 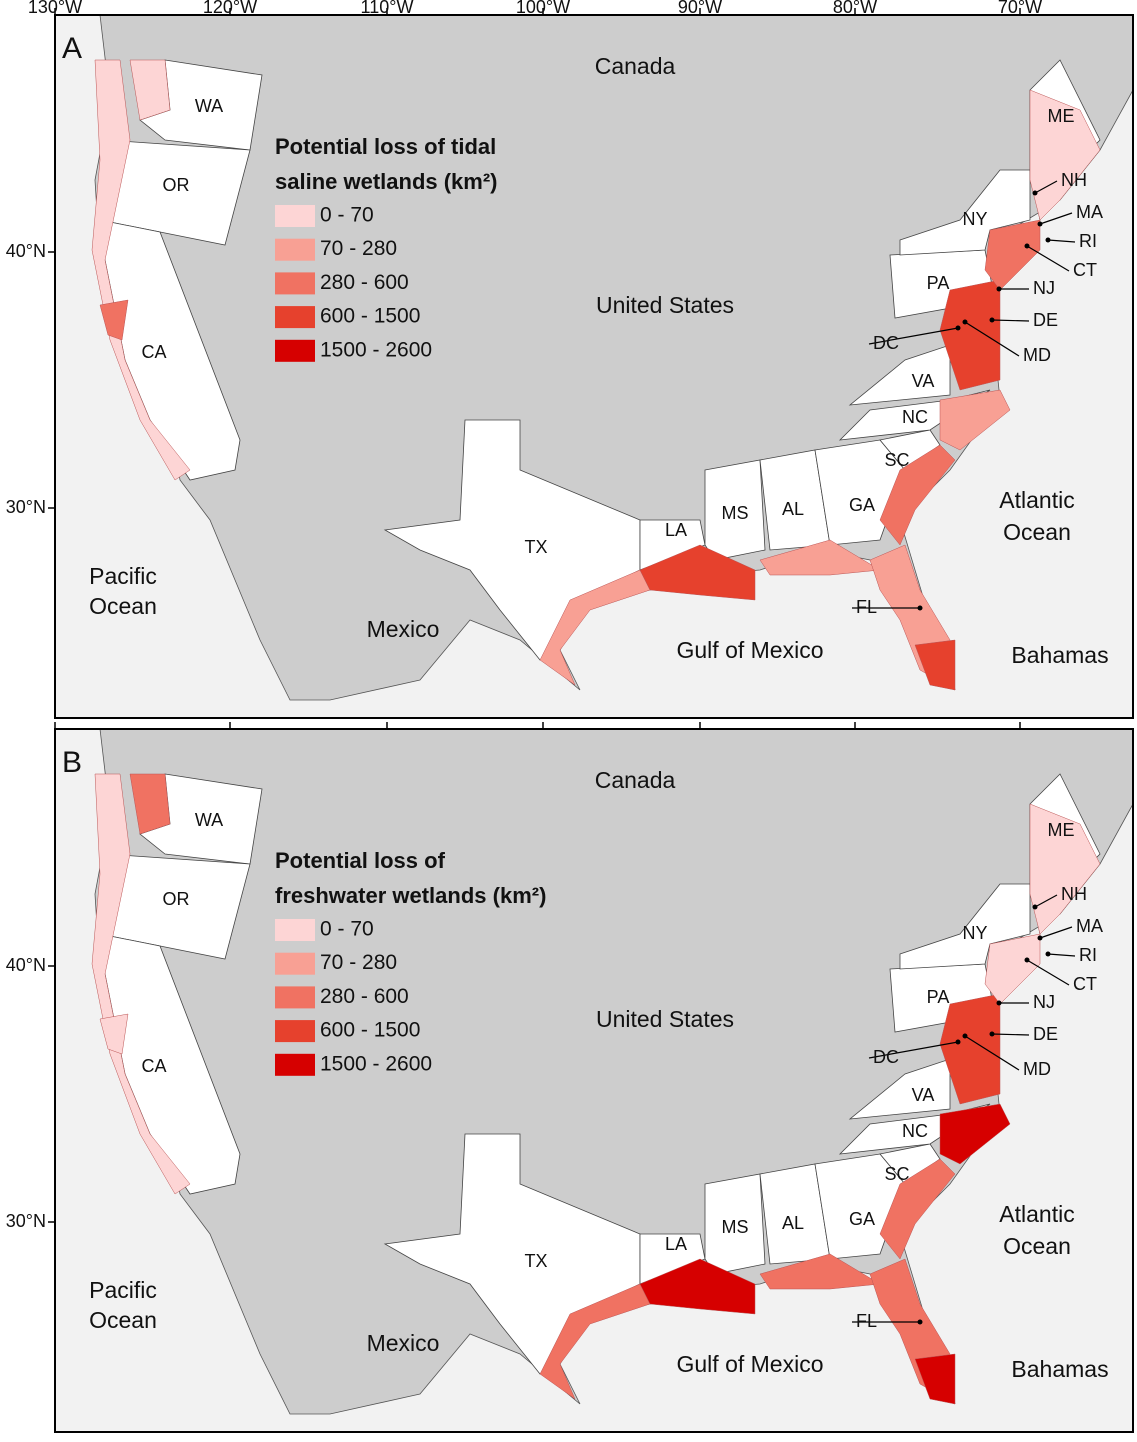 What do you see at coordinates (676, 1244) in the screenshot?
I see `state-label: LA` at bounding box center [676, 1244].